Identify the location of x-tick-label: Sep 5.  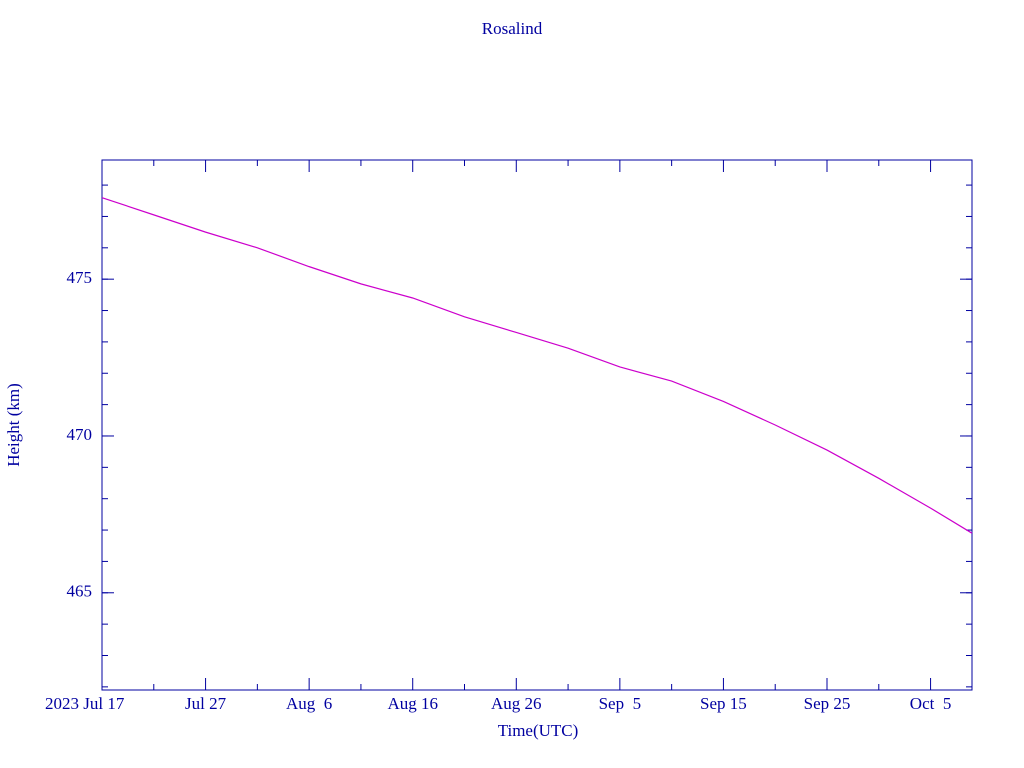
(620, 703).